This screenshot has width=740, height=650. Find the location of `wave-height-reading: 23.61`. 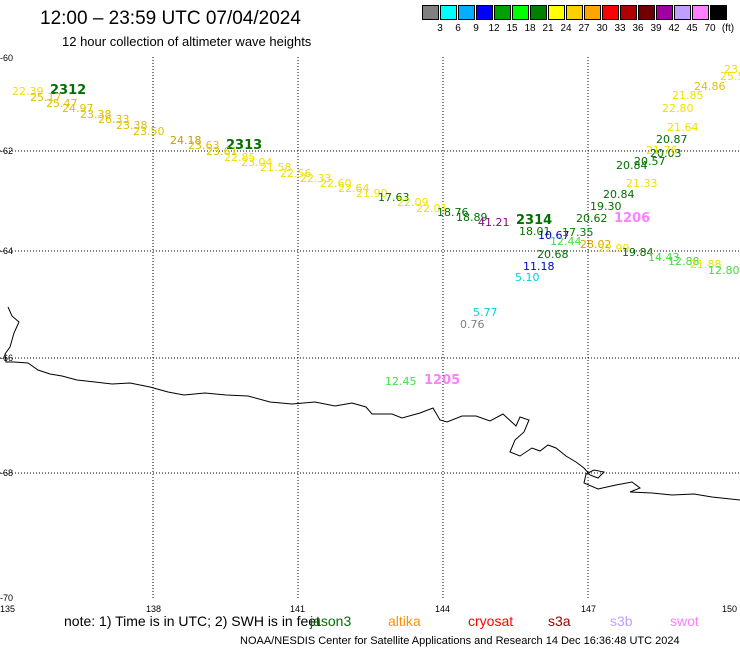

wave-height-reading: 23.61 is located at coordinates (222, 151).